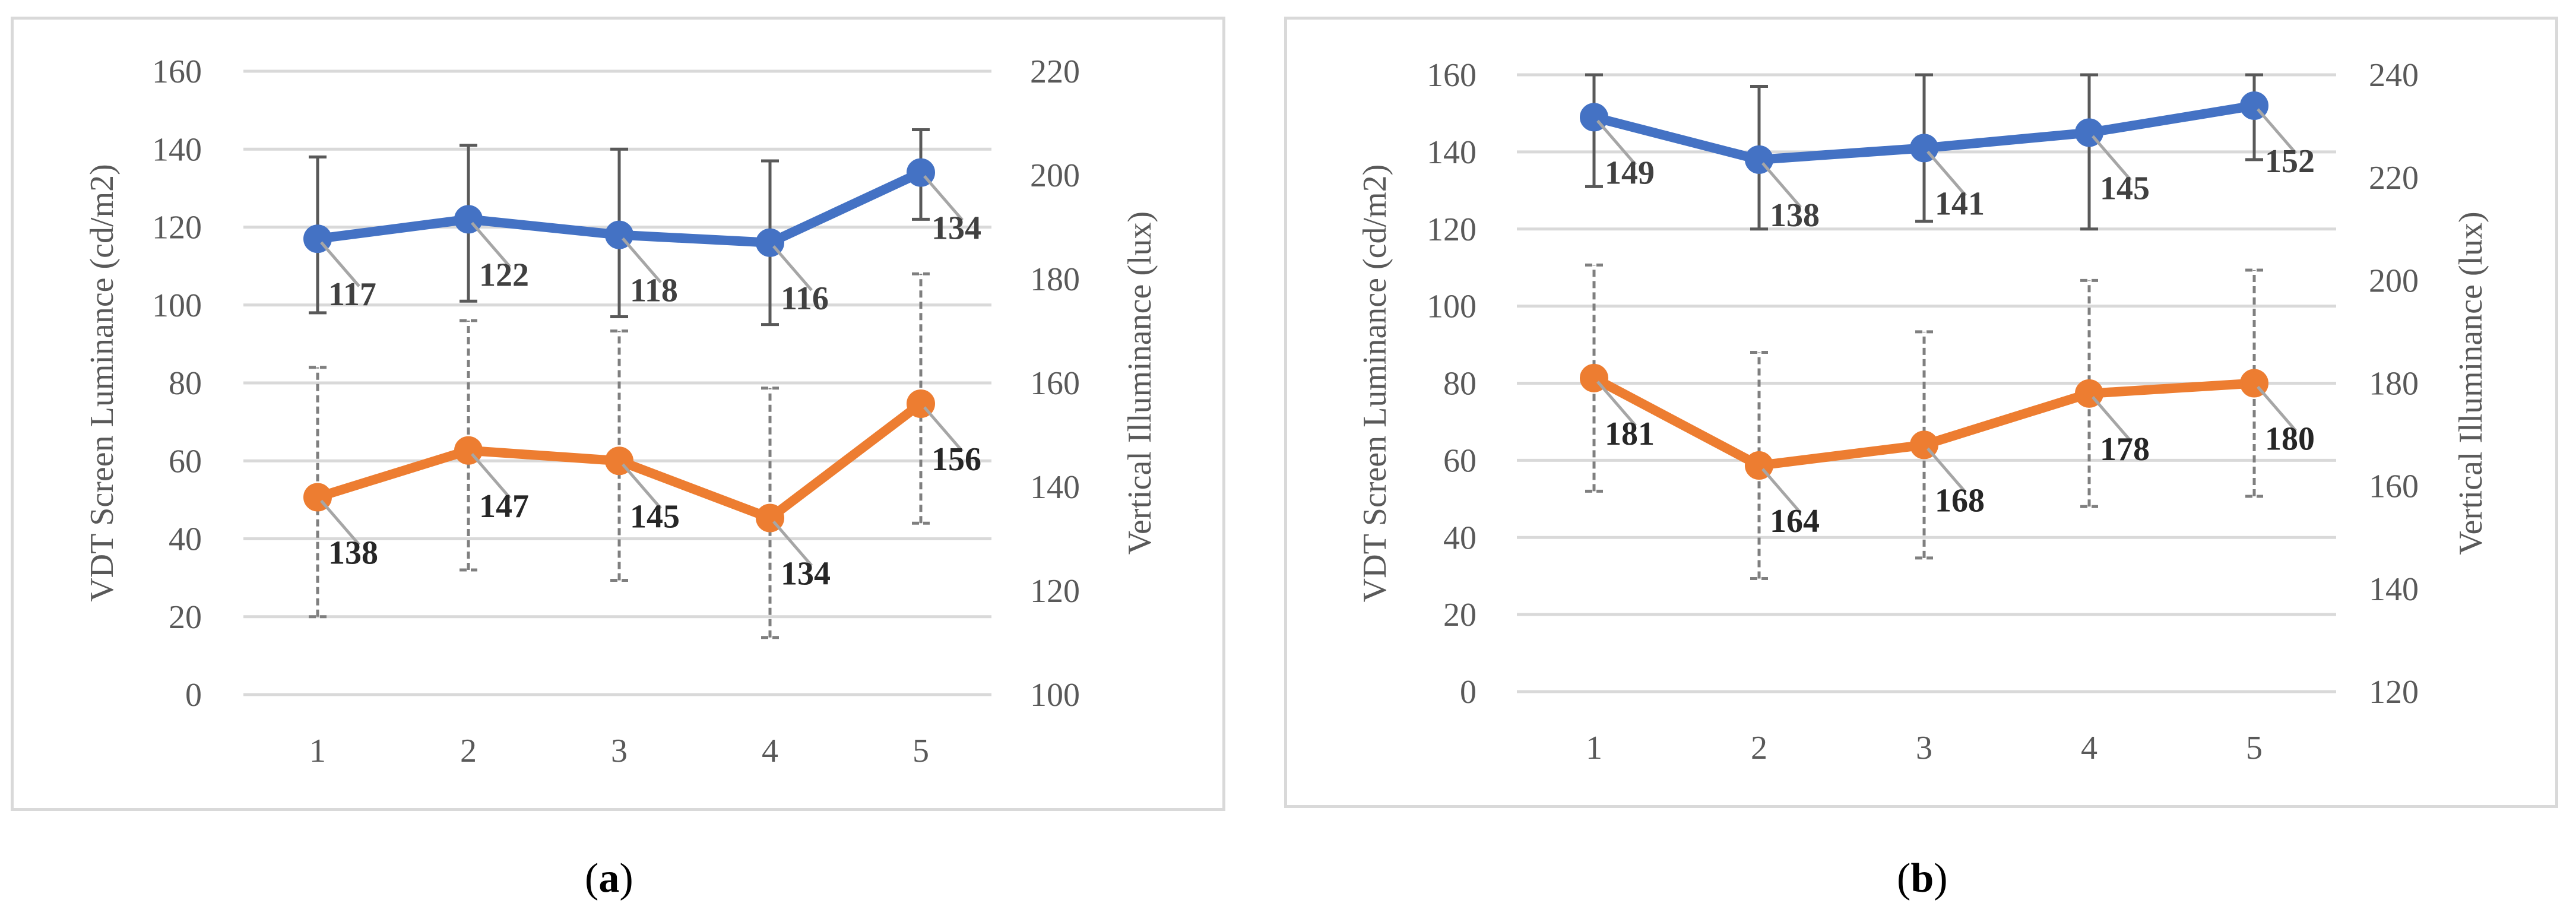 The height and width of the screenshot is (922, 2576). I want to click on y-tick-right: 100, so click(1055, 695).